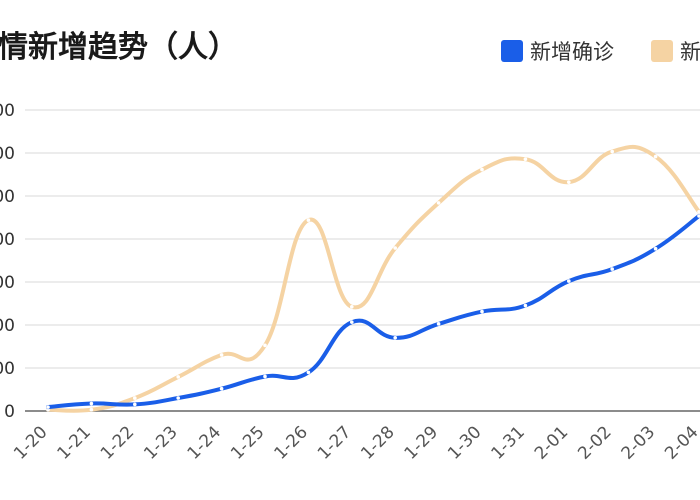 This screenshot has height=500, width=700. Describe the element at coordinates (638, 442) in the screenshot. I see `x-tick-label: 2-03` at that location.